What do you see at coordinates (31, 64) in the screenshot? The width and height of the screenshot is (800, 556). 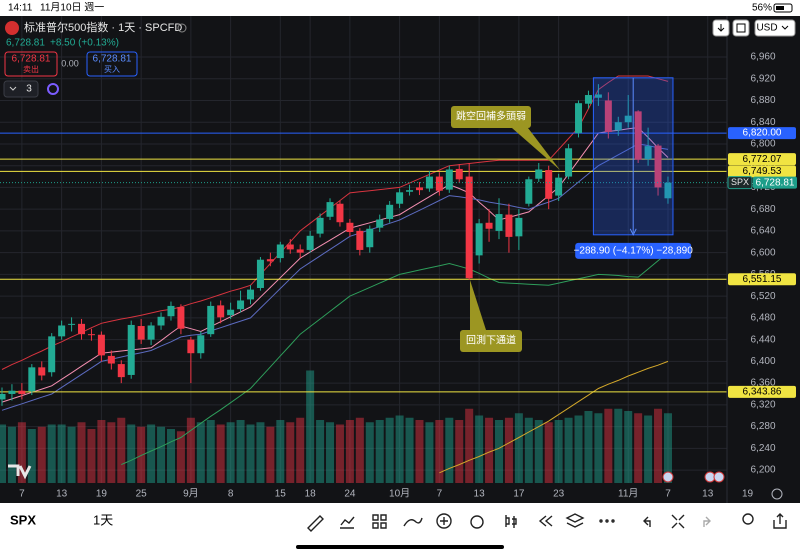 I see `sell-button` at bounding box center [31, 64].